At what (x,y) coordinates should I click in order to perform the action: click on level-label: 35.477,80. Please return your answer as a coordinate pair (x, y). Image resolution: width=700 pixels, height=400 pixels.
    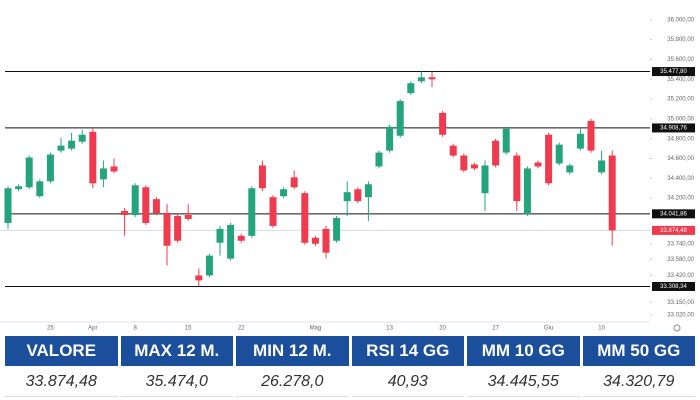
    Looking at the image, I should click on (673, 72).